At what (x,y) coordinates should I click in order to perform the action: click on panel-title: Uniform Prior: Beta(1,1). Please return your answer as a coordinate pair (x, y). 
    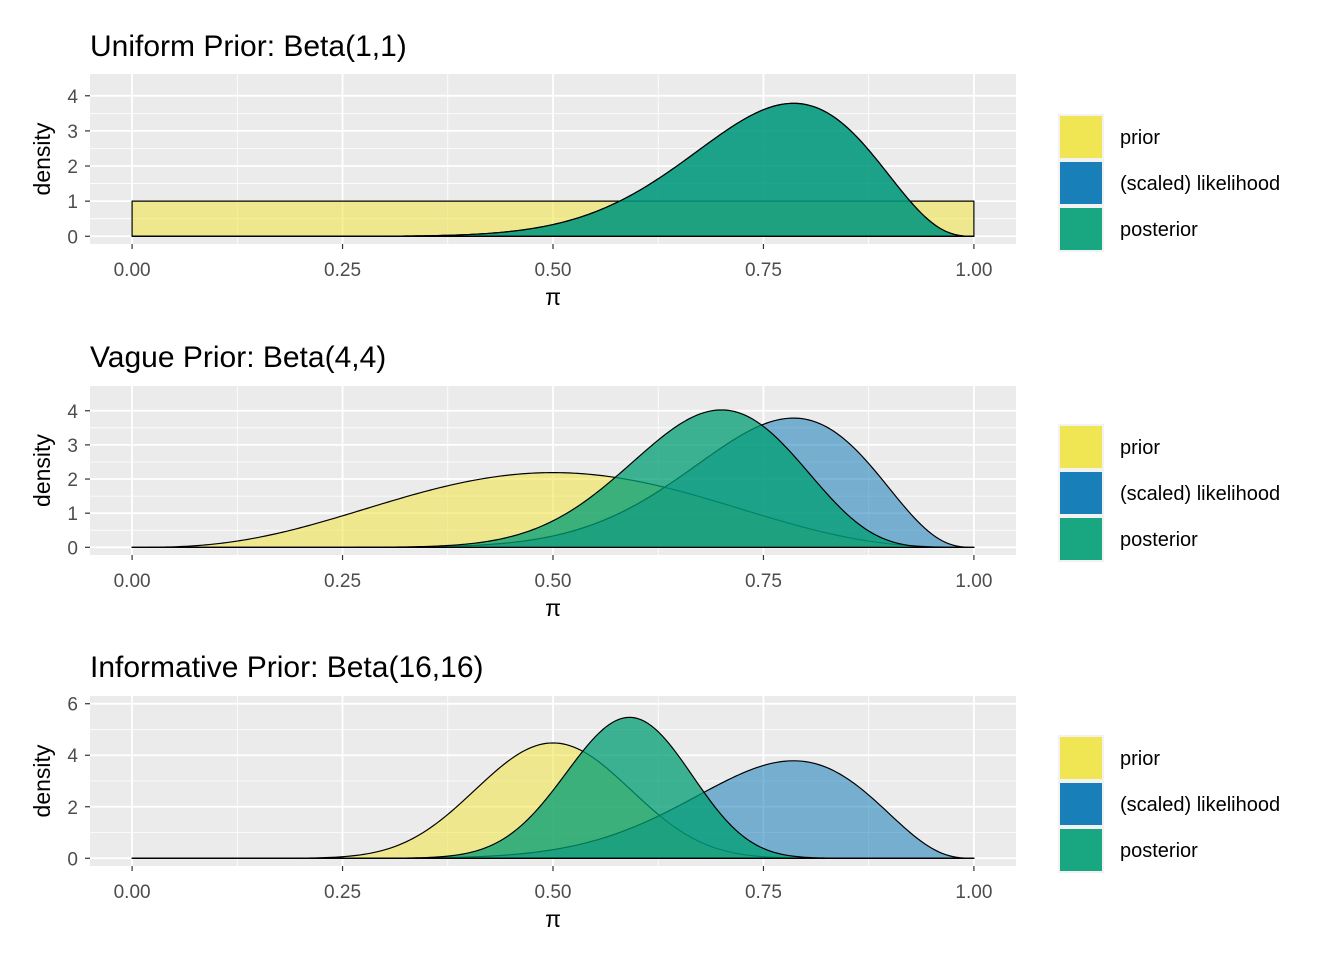
    Looking at the image, I should click on (248, 46).